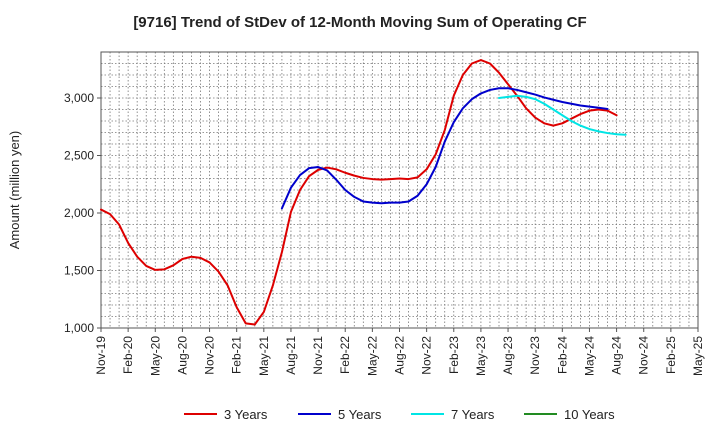 The image size is (720, 440). What do you see at coordinates (454, 355) in the screenshot?
I see `x-tick-label: Feb-23` at bounding box center [454, 355].